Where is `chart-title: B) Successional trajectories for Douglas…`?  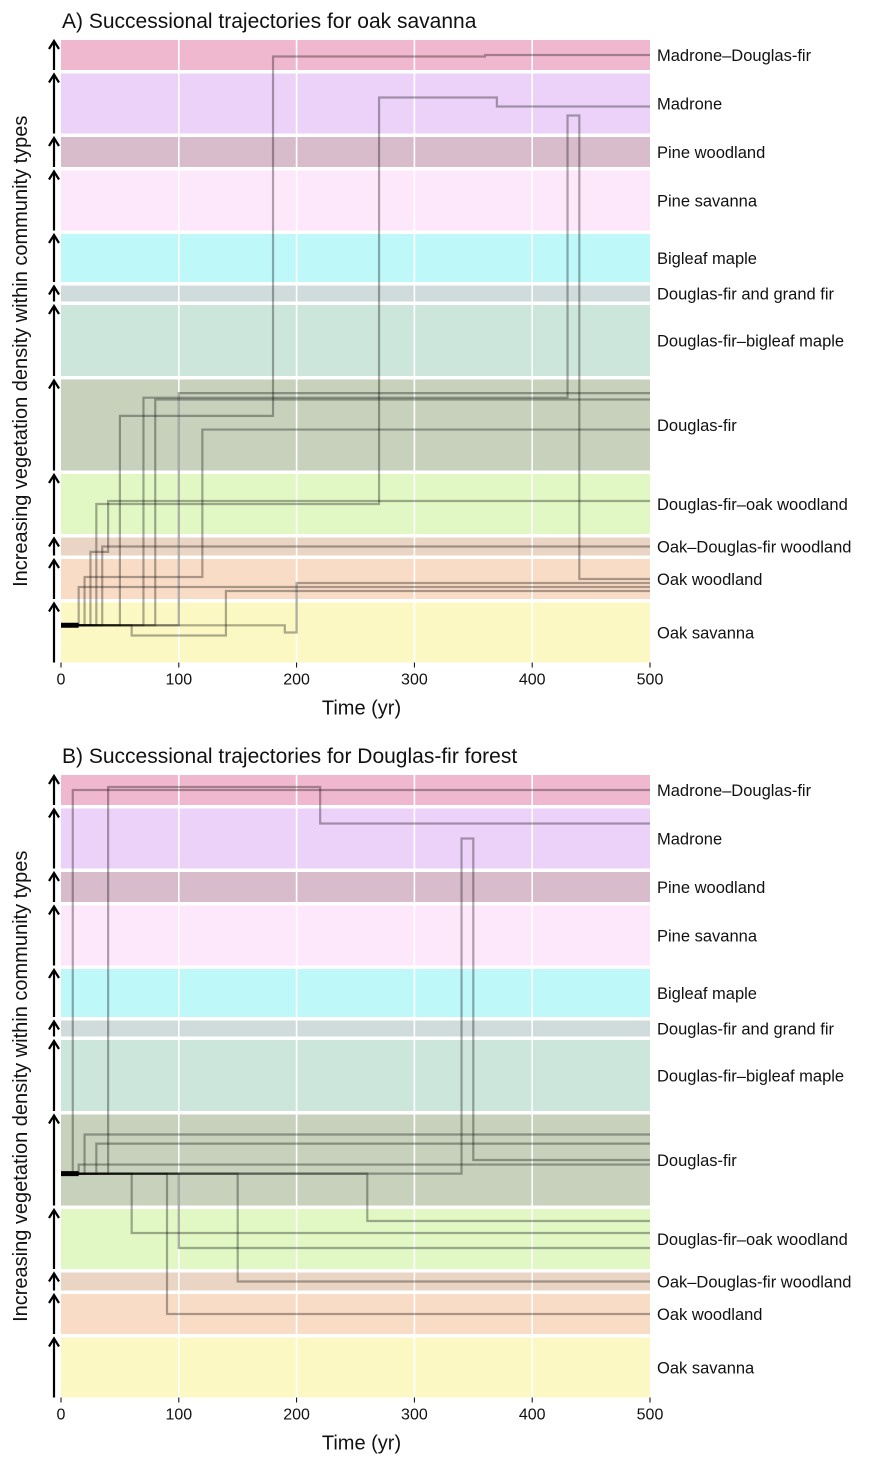 chart-title: B) Successional trajectories for Douglas… is located at coordinates (289, 756).